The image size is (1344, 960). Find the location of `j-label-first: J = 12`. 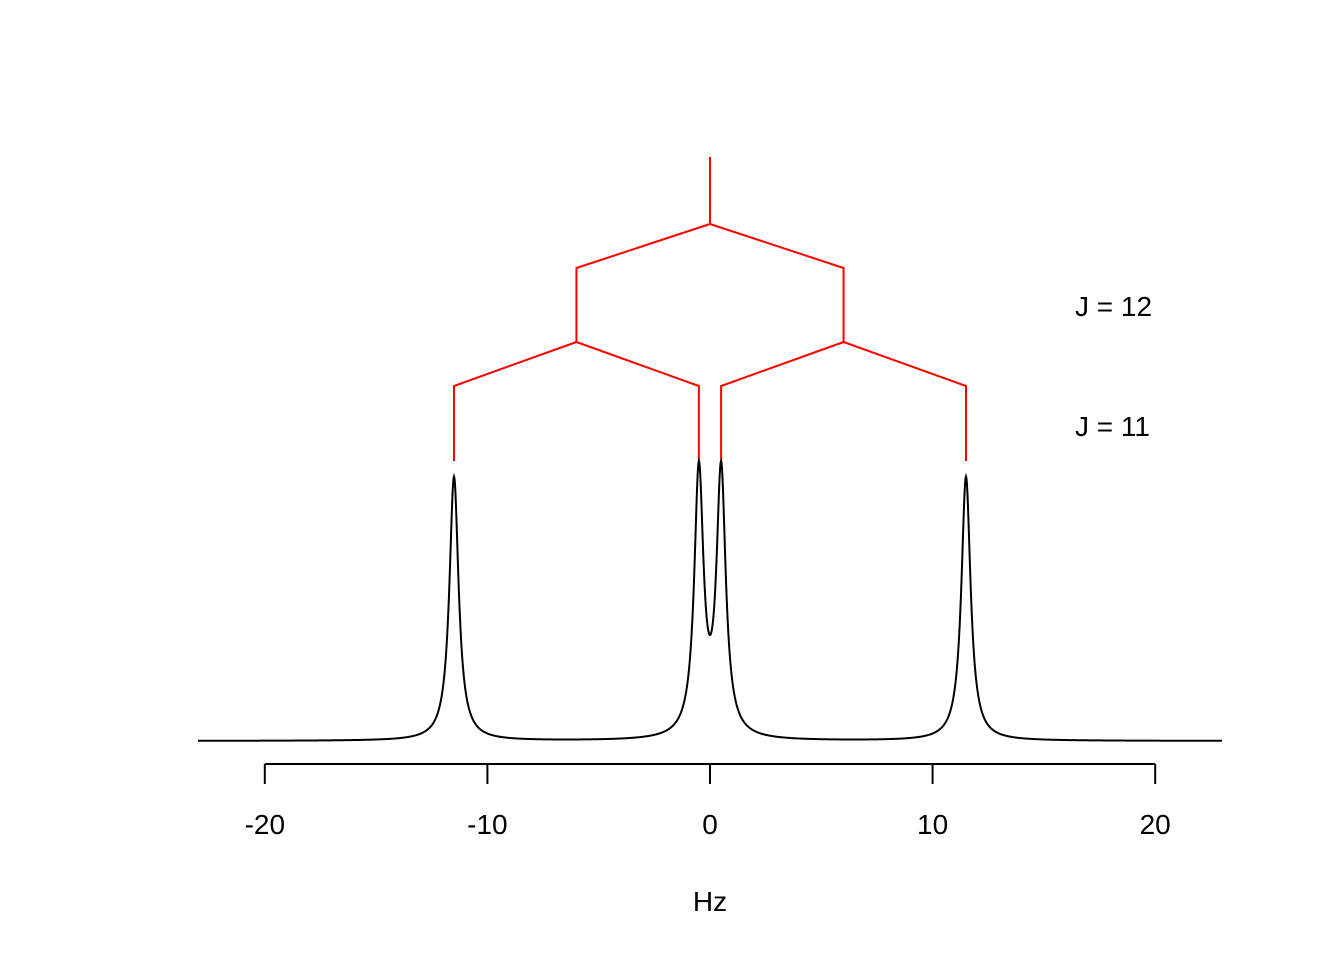

j-label-first: J = 12 is located at coordinates (1113, 306).